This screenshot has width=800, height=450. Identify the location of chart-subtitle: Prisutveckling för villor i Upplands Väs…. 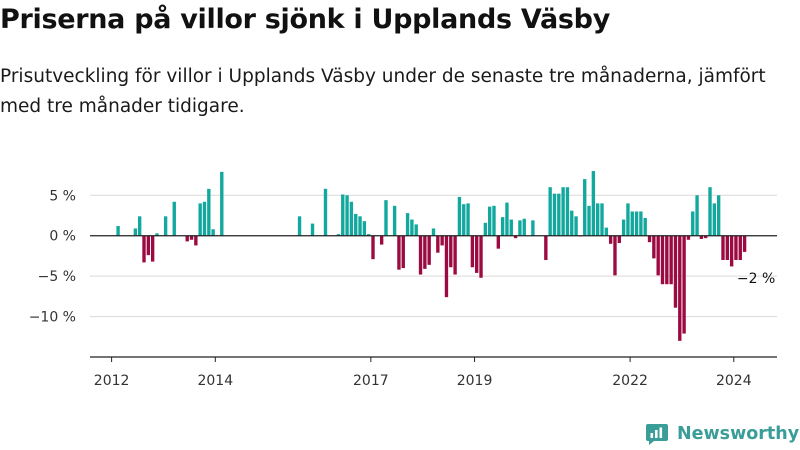
(383, 91).